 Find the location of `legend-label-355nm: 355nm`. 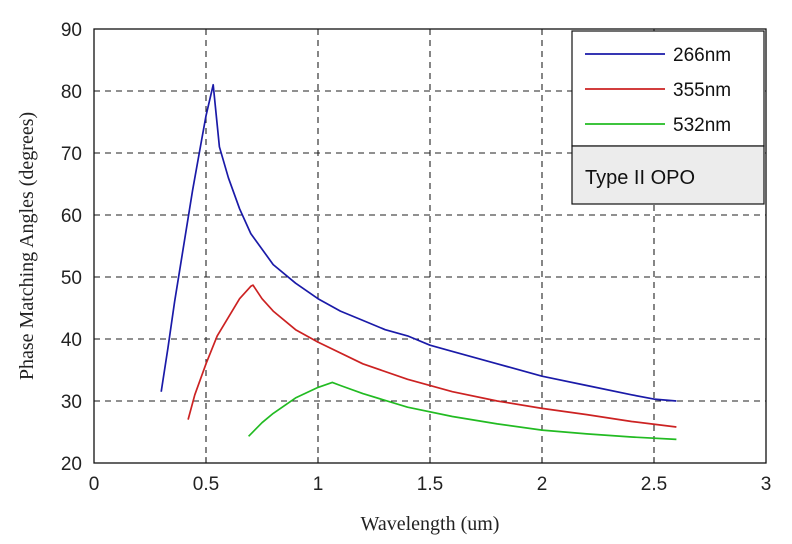

legend-label-355nm: 355nm is located at coordinates (702, 90).